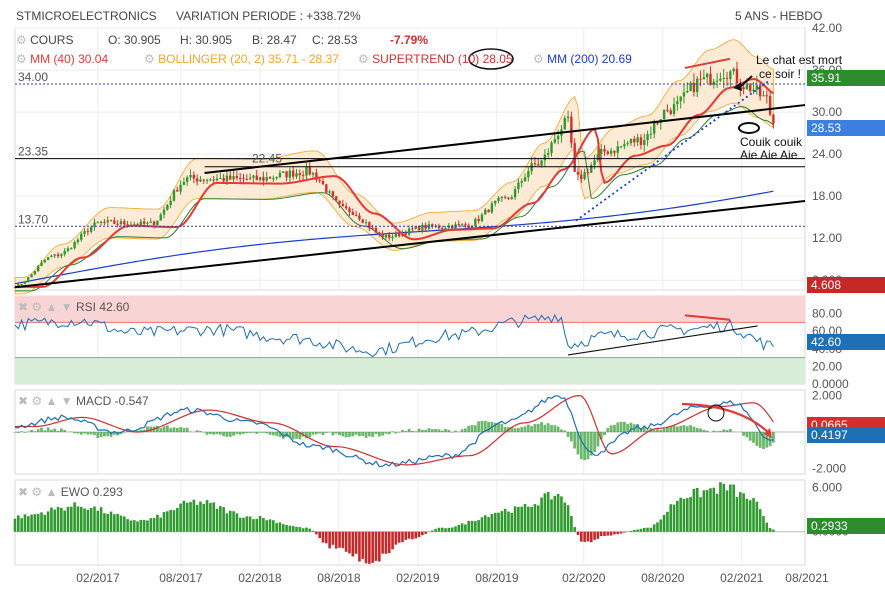  What do you see at coordinates (241, 59) in the screenshot?
I see `legend-bollinger: ⚙ BOLLINGER (20, 2) 35.71 - 28.37` at bounding box center [241, 59].